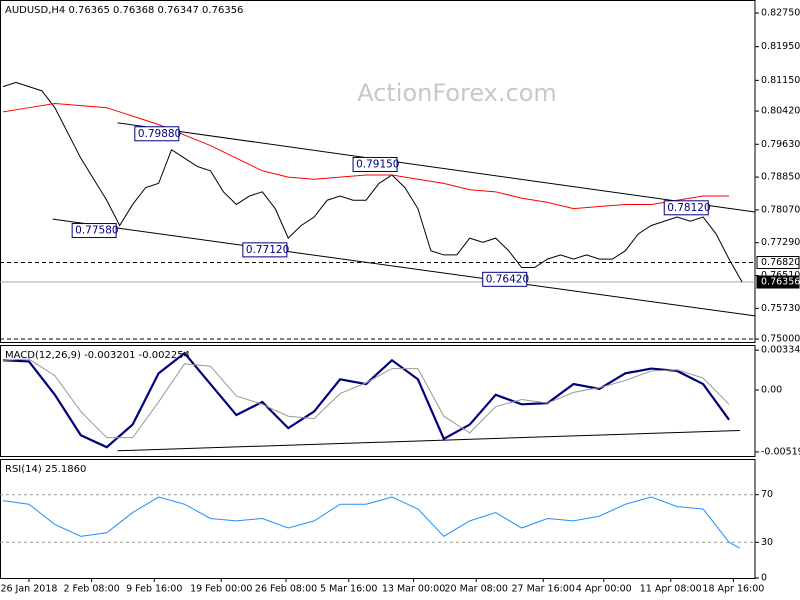 Image resolution: width=800 pixels, height=600 pixels. I want to click on x-tick-label: 2 Feb 08:00, so click(91, 589).